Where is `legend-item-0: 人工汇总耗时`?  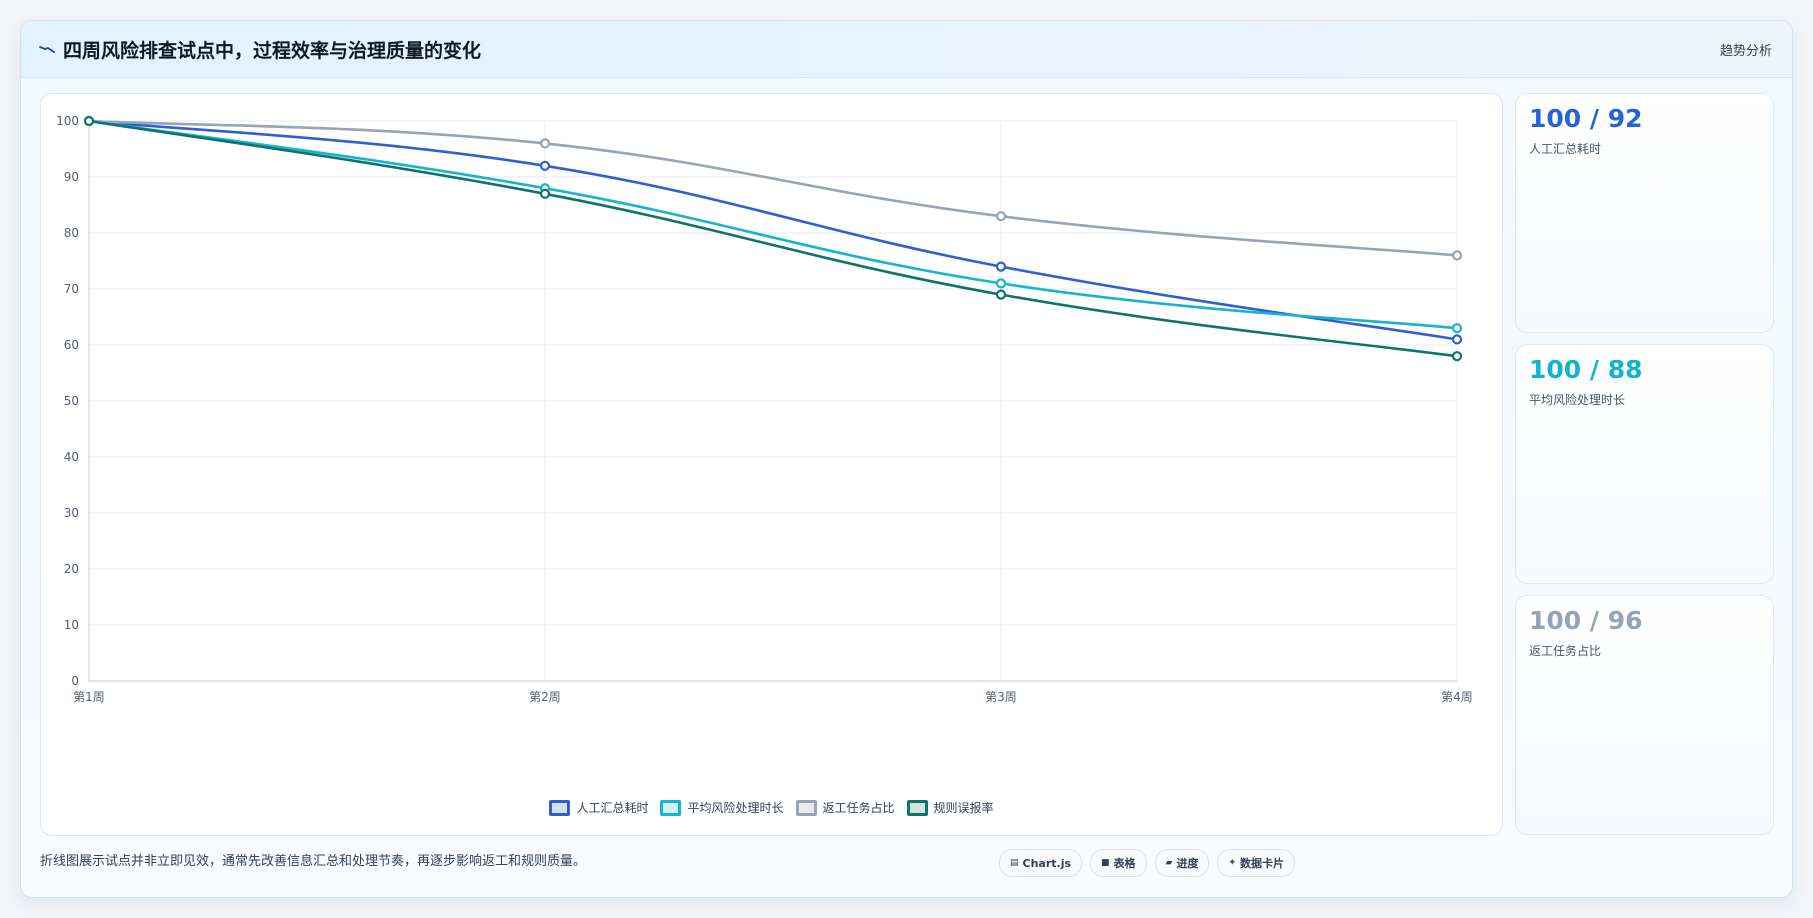 legend-item-0: 人工汇总耗时 is located at coordinates (598, 807).